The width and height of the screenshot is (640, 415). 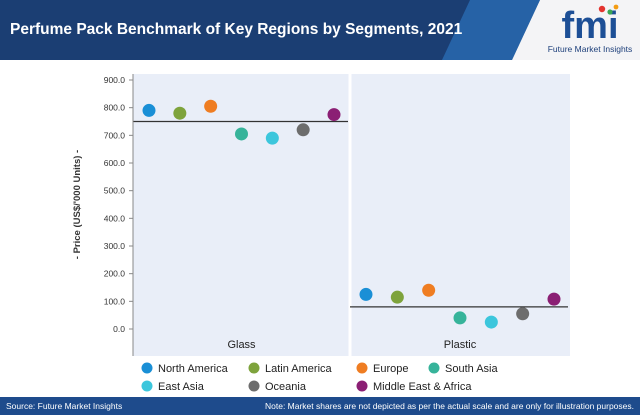 I want to click on point-north-america-plastic, so click(x=366, y=294).